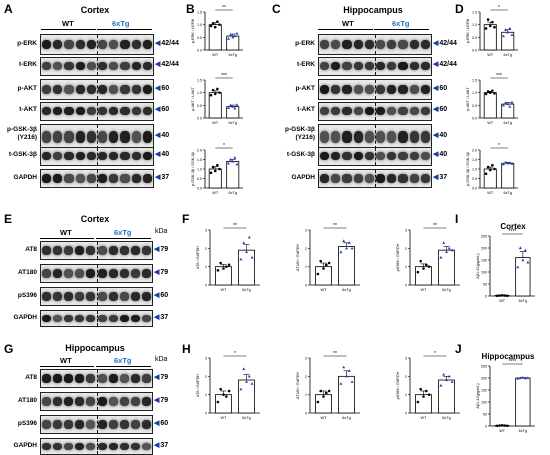 The width and height of the screenshot is (550, 455). What do you see at coordinates (156, 317) in the screenshot?
I see `arrow-icon: ◀` at bounding box center [156, 317].